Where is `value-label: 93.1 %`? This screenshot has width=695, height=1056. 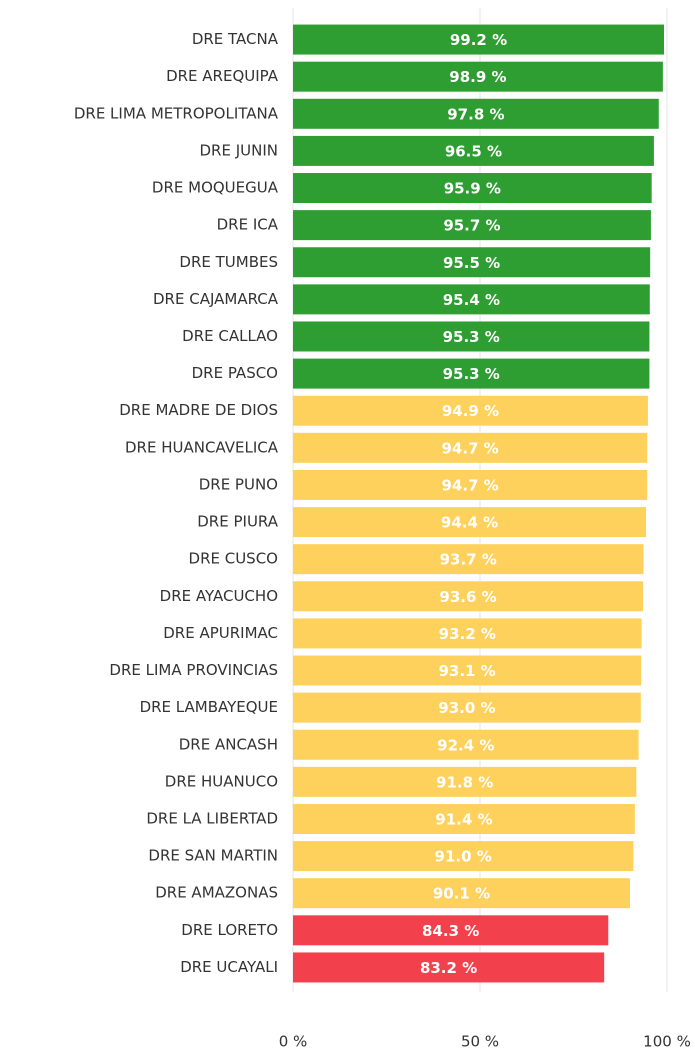
value-label: 93.1 % is located at coordinates (466, 671).